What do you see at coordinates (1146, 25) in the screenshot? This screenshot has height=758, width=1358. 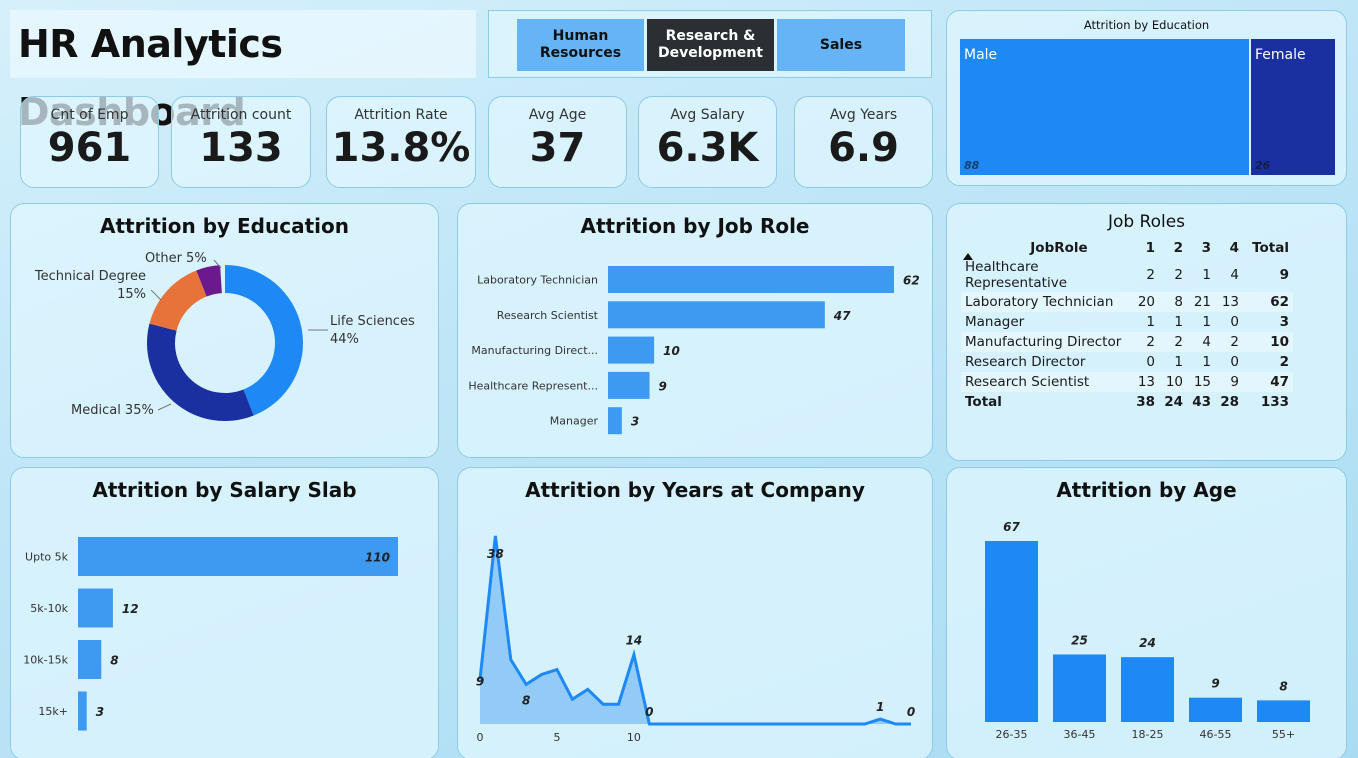 I see `treemap-title: Attrition by Education` at bounding box center [1146, 25].